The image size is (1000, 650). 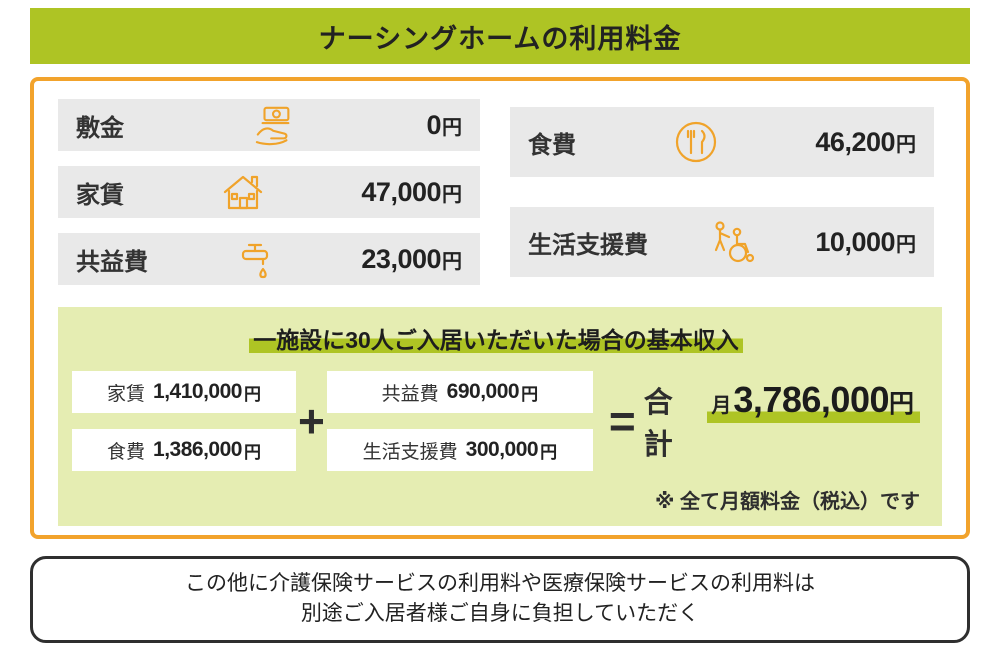 I want to click on fee-amount: 10,000, so click(x=855, y=241).